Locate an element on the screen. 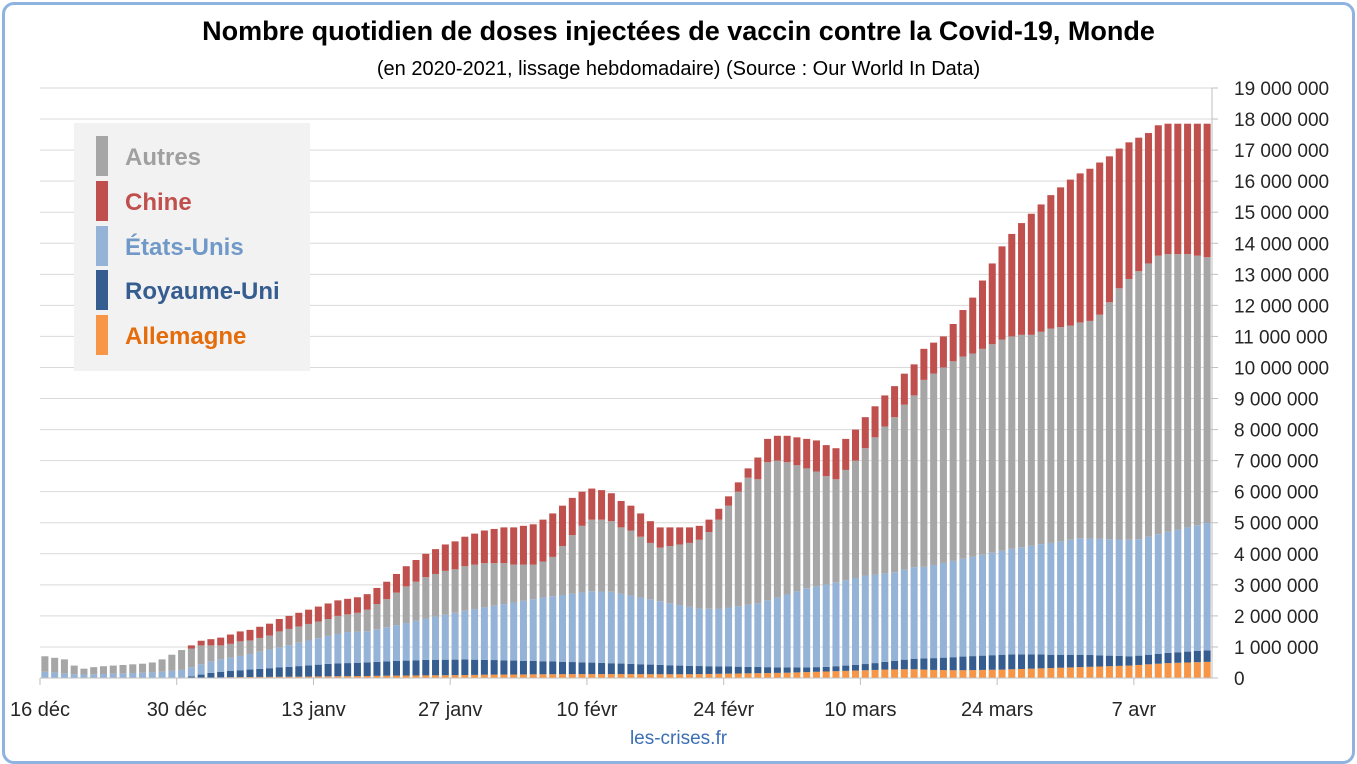  x-tick-label: 30 déc is located at coordinates (177, 710).